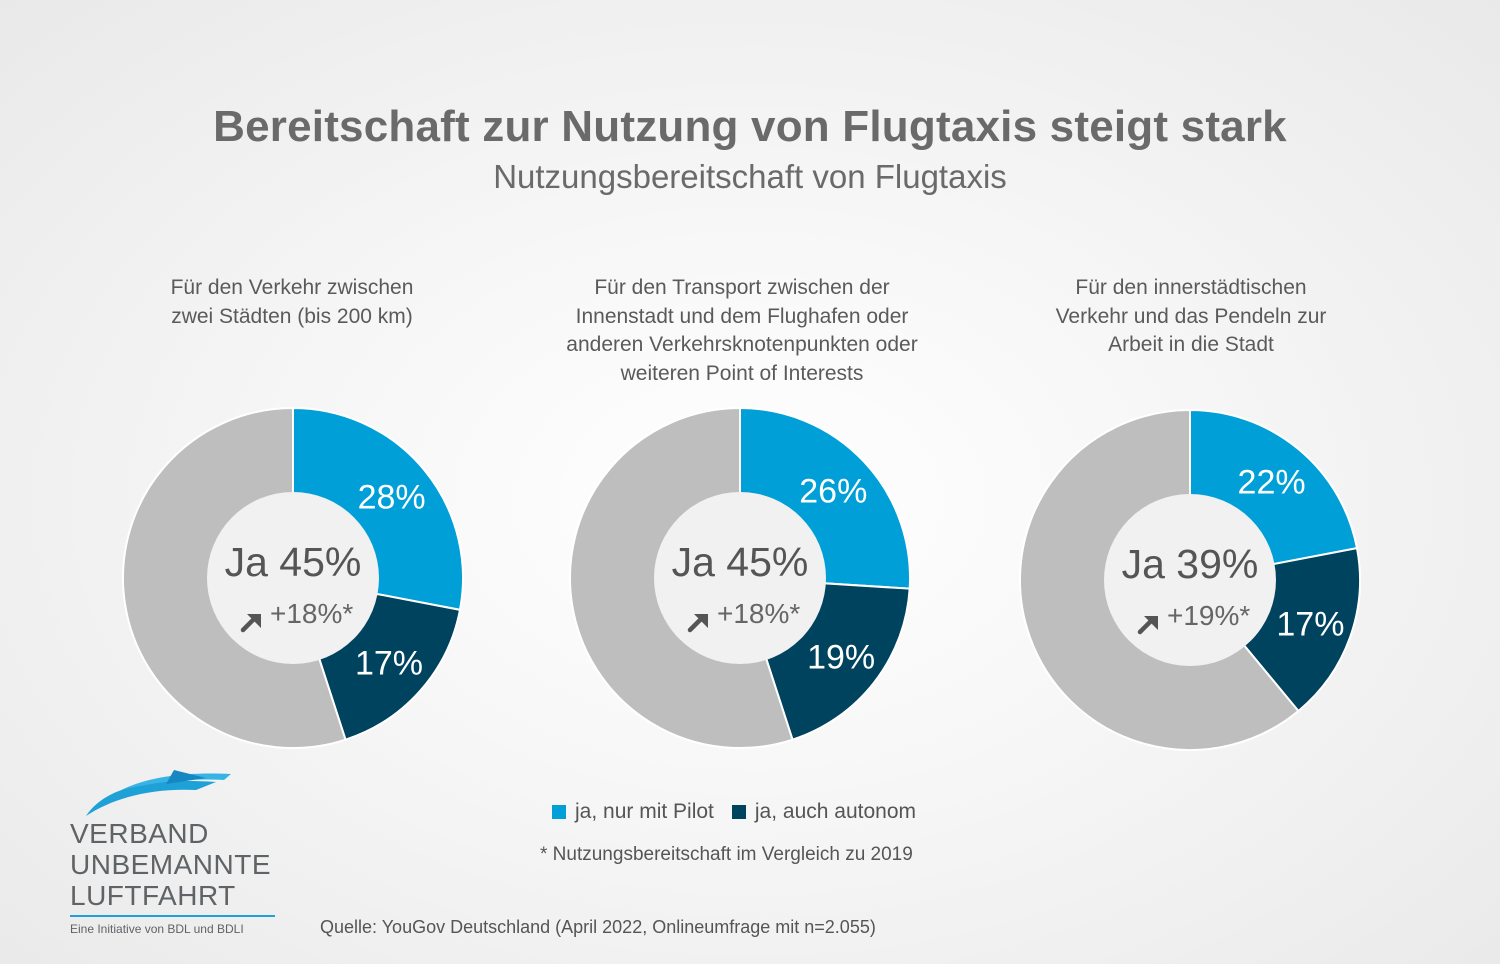 Image resolution: width=1500 pixels, height=964 pixels. Describe the element at coordinates (1272, 482) in the screenshot. I see `donut-3-label-pilot: 22%` at that location.